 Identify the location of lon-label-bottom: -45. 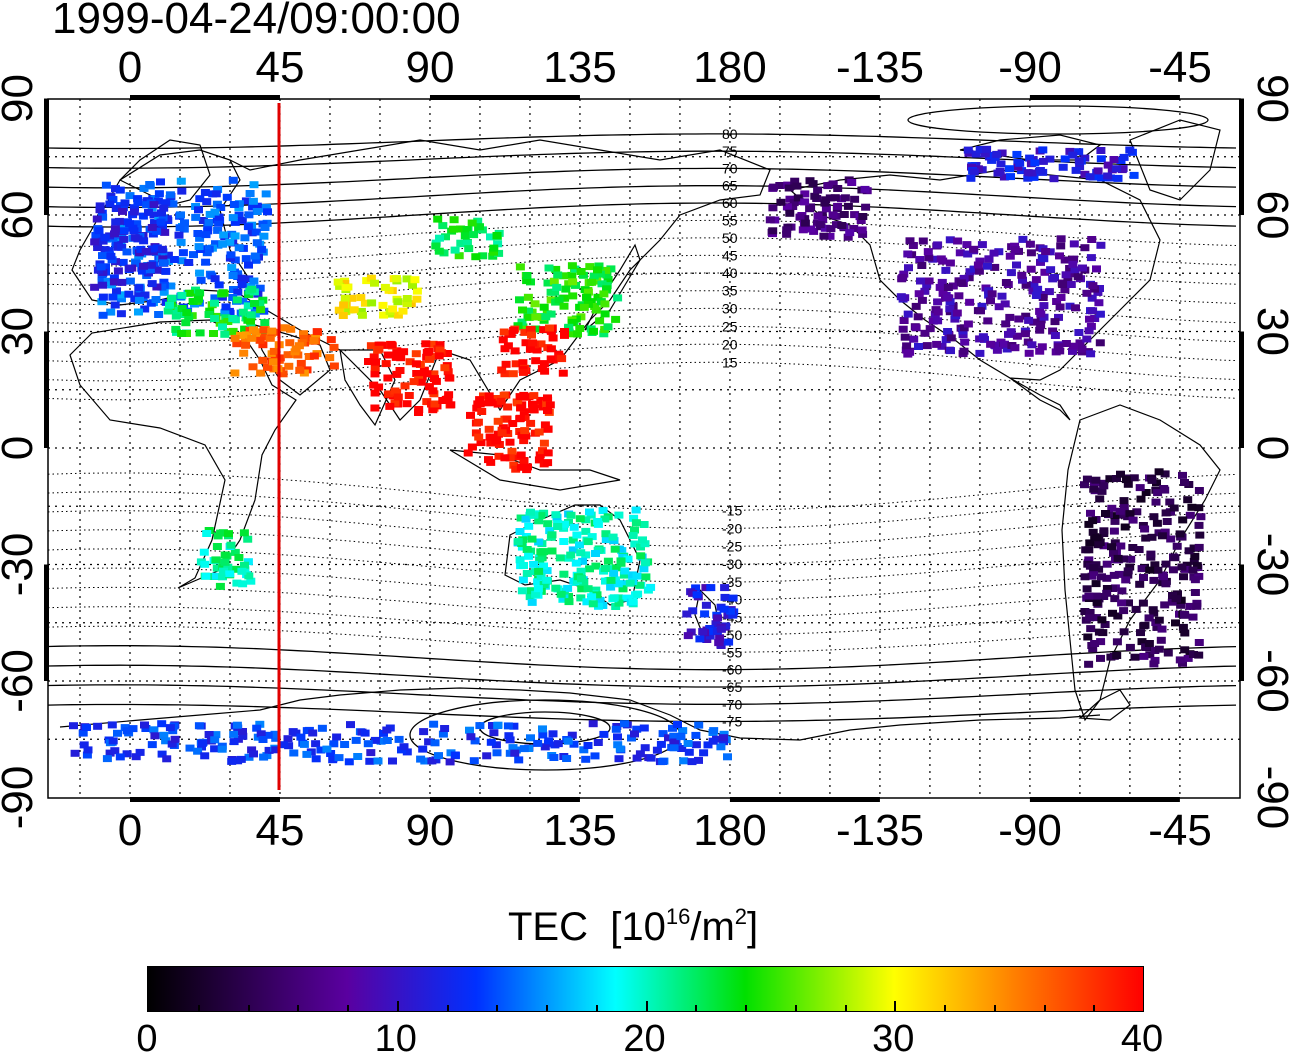
(1180, 830).